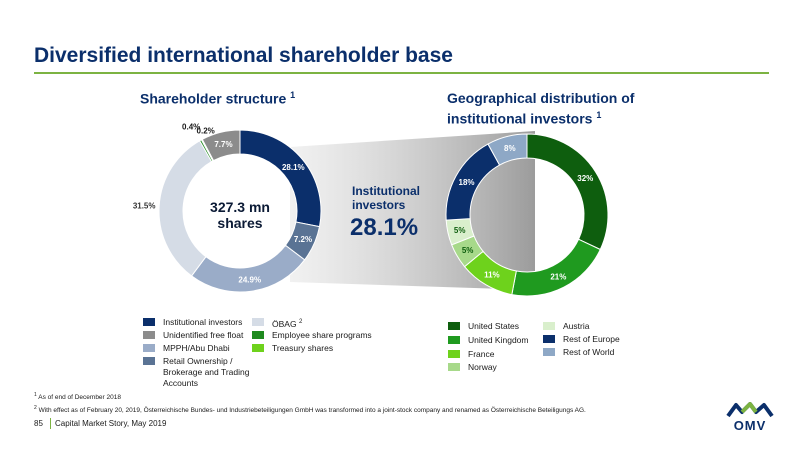  What do you see at coordinates (50, 423) in the screenshot?
I see `page-separator` at bounding box center [50, 423].